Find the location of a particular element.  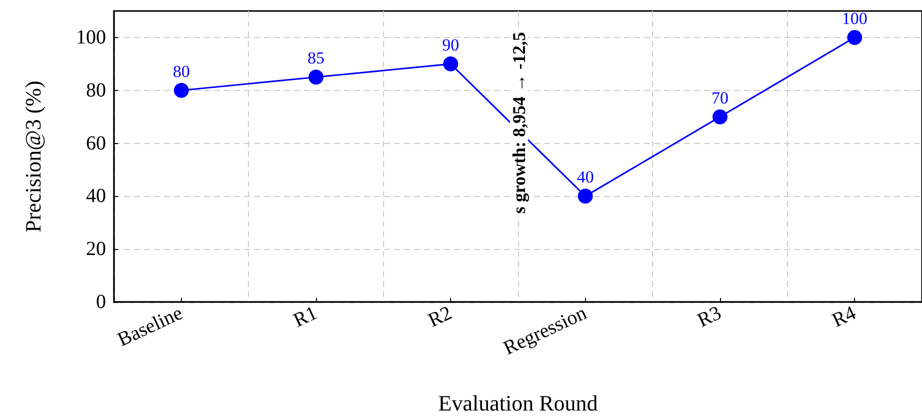

data-label: 40 is located at coordinates (585, 177).